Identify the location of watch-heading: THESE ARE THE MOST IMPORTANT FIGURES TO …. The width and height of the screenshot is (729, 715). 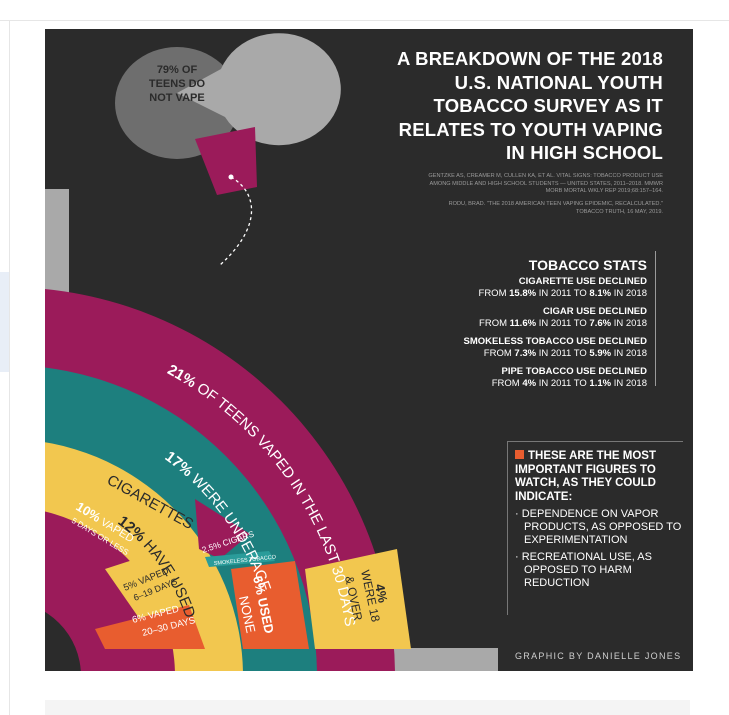
(585, 476).